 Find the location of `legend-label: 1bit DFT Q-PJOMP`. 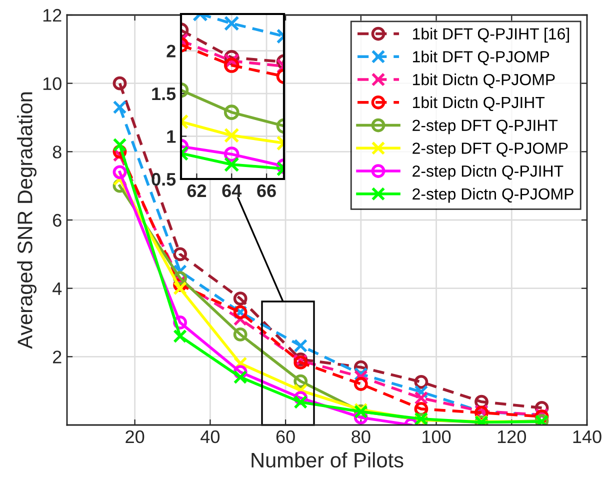

legend-label: 1bit DFT Q-PJOMP is located at coordinates (481, 58).